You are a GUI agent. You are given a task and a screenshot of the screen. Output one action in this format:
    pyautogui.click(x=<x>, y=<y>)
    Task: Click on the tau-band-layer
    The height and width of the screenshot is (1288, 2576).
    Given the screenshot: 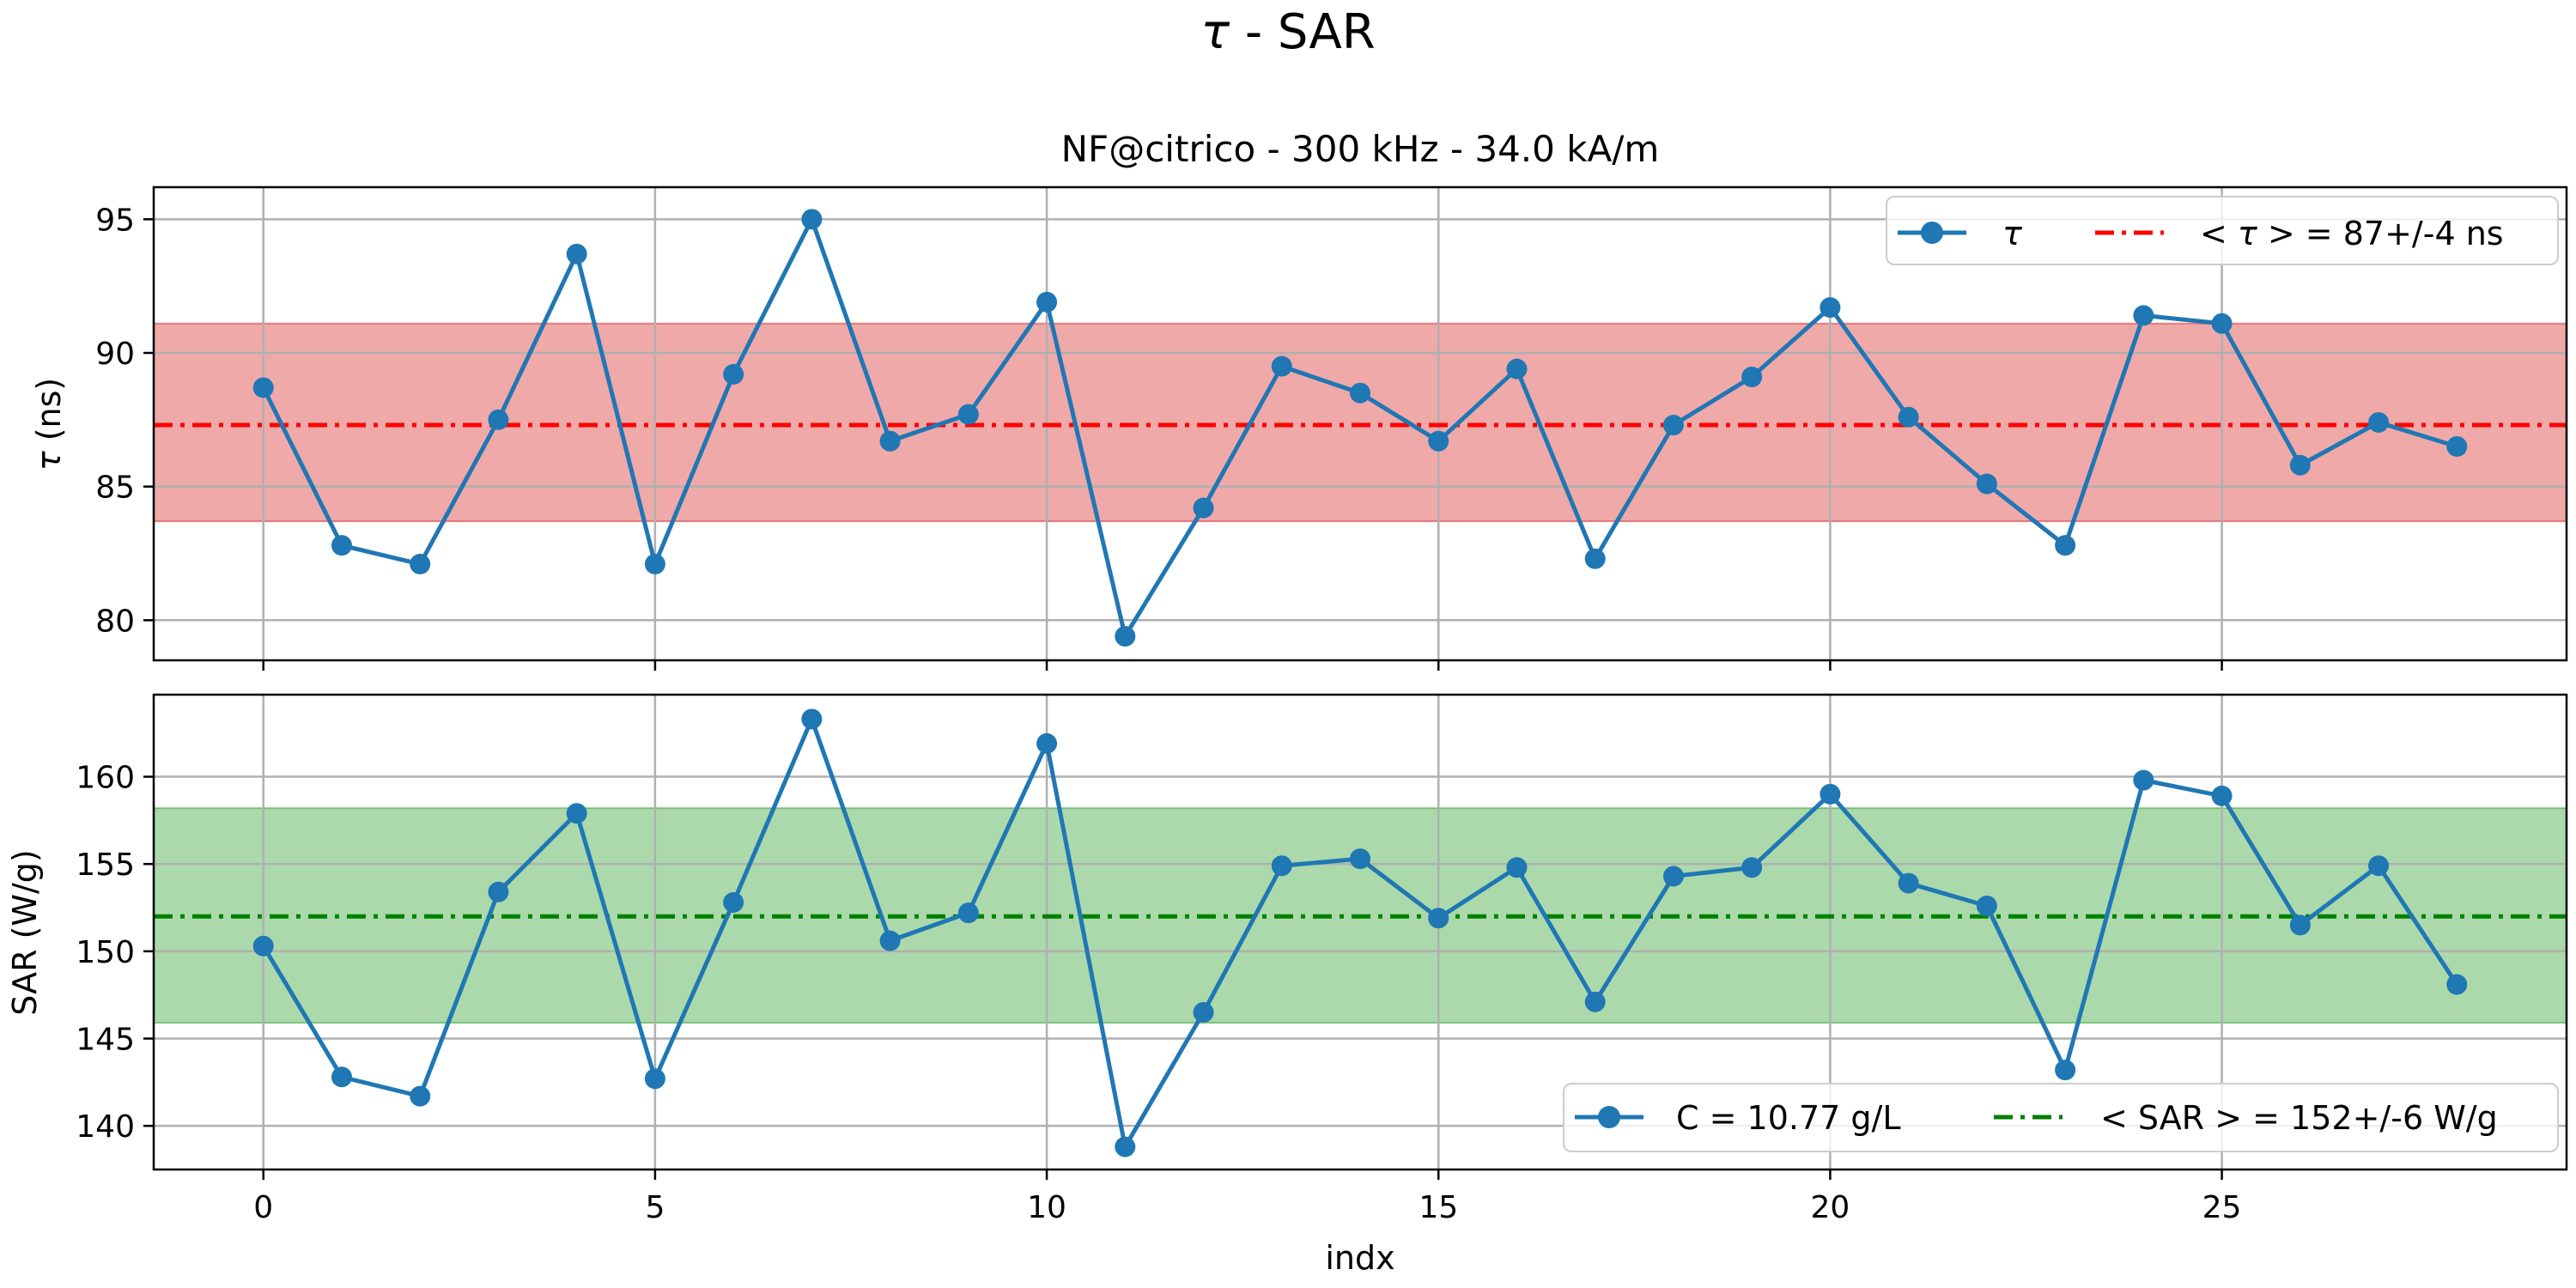 What is the action you would take?
    pyautogui.click(x=1360, y=422)
    